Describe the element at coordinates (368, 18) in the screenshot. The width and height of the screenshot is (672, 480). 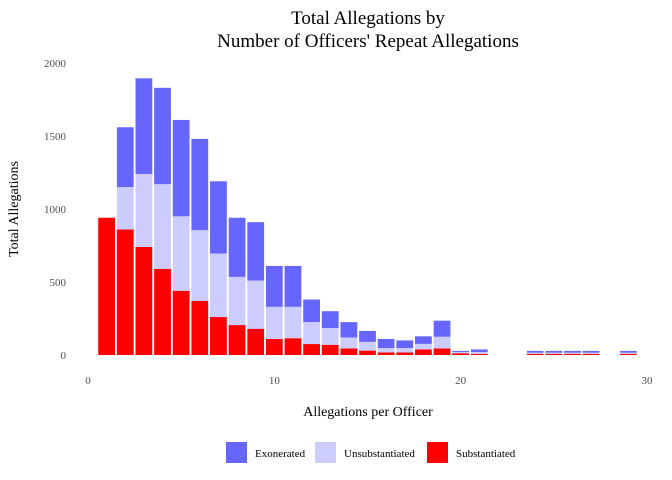
I see `chart-title-line-1: Total Allegations by` at that location.